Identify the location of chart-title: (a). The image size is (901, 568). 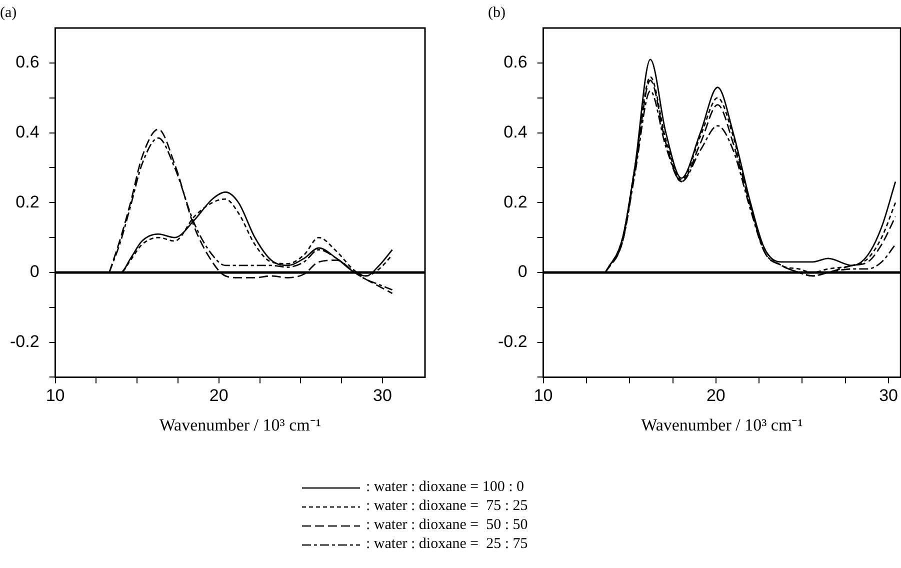
(8, 12).